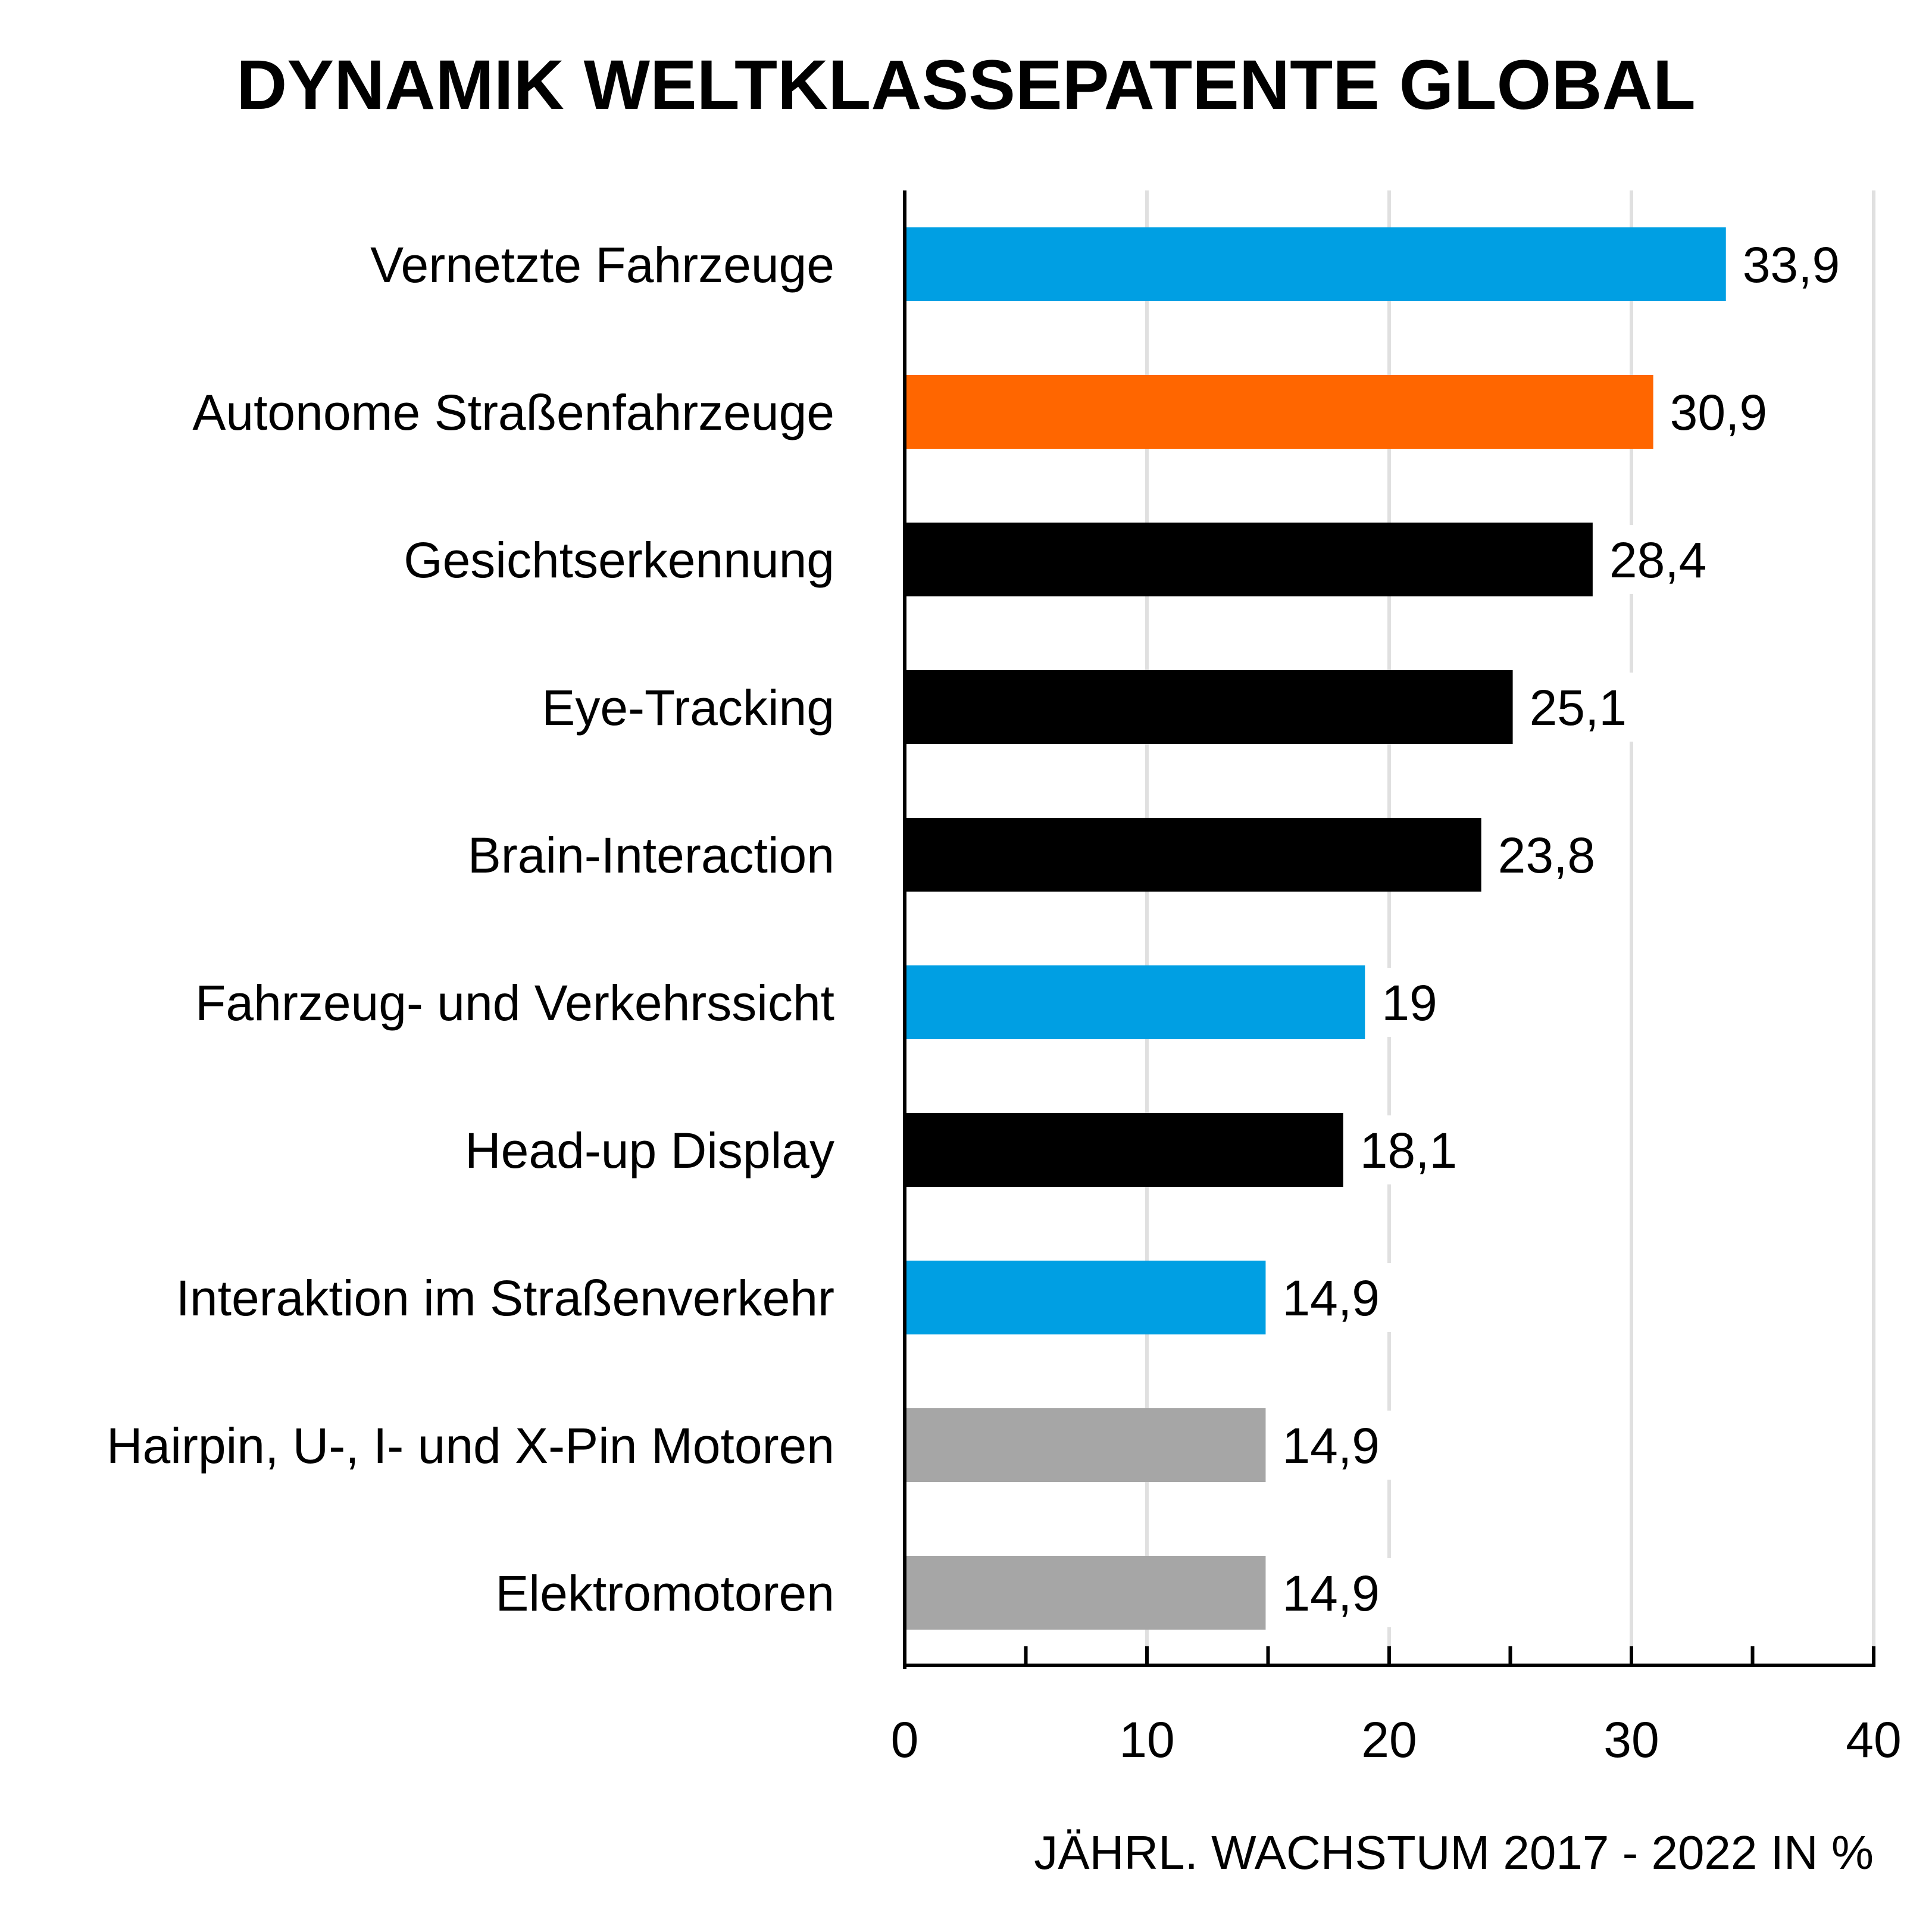  What do you see at coordinates (505, 1298) in the screenshot?
I see `category-label: Interaktion im Straßenverkehr` at bounding box center [505, 1298].